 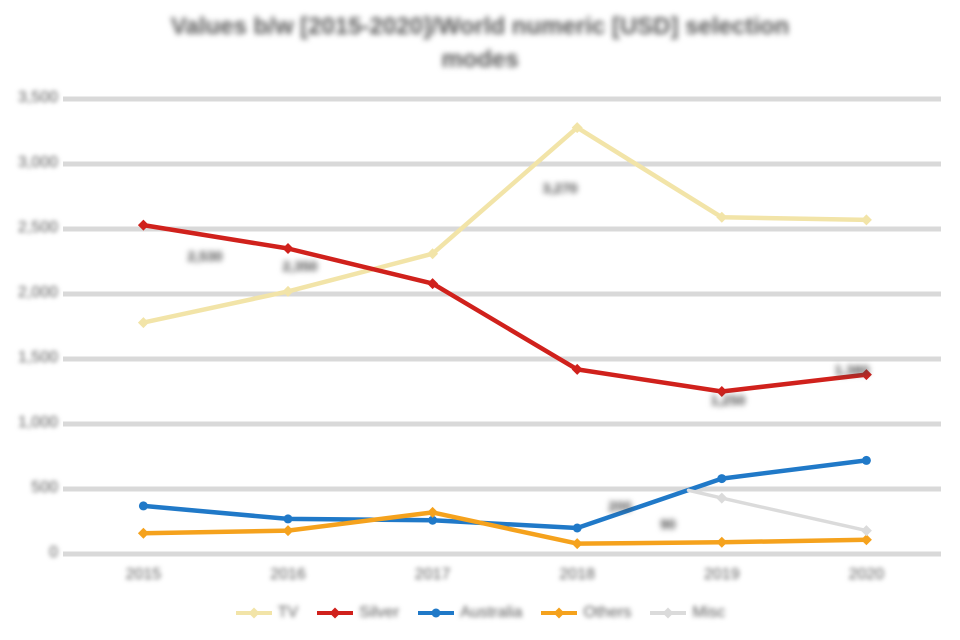 What do you see at coordinates (143, 574) in the screenshot?
I see `x-tick-label: 2015` at bounding box center [143, 574].